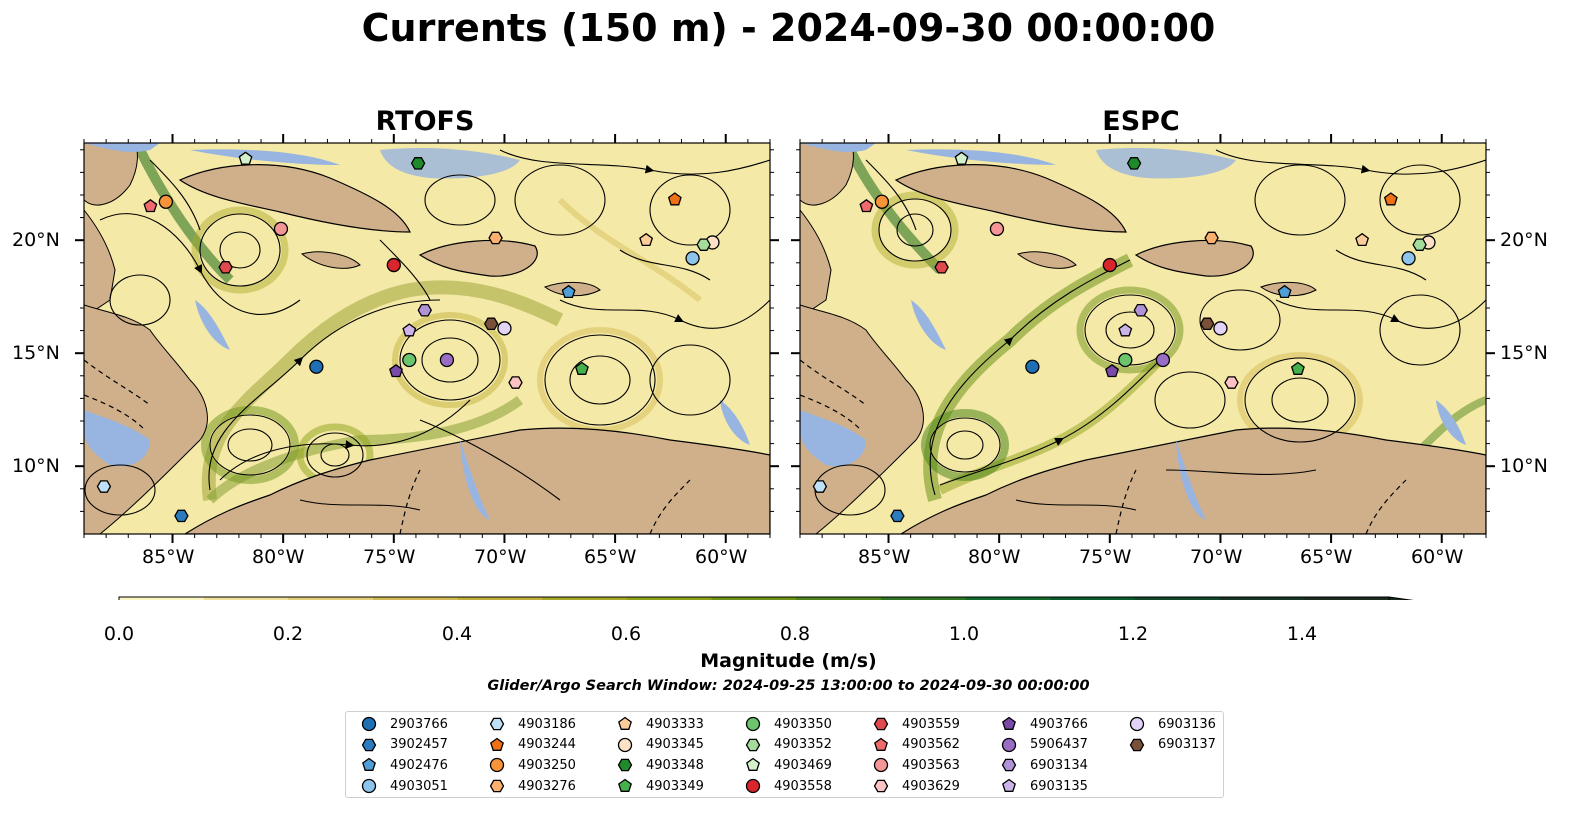 The width and height of the screenshot is (1577, 827). Describe the element at coordinates (1059, 765) in the screenshot. I see `legend-entry-label: 6903134` at that location.